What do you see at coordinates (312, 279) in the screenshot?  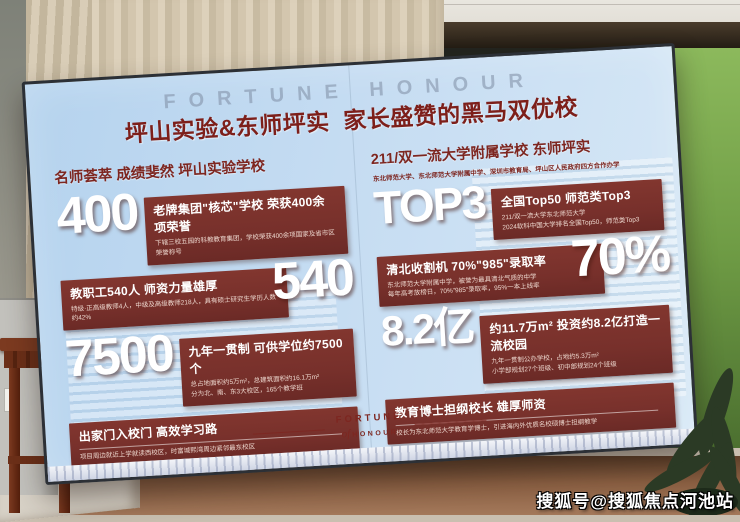 I see `stat-number: 540` at bounding box center [312, 279].